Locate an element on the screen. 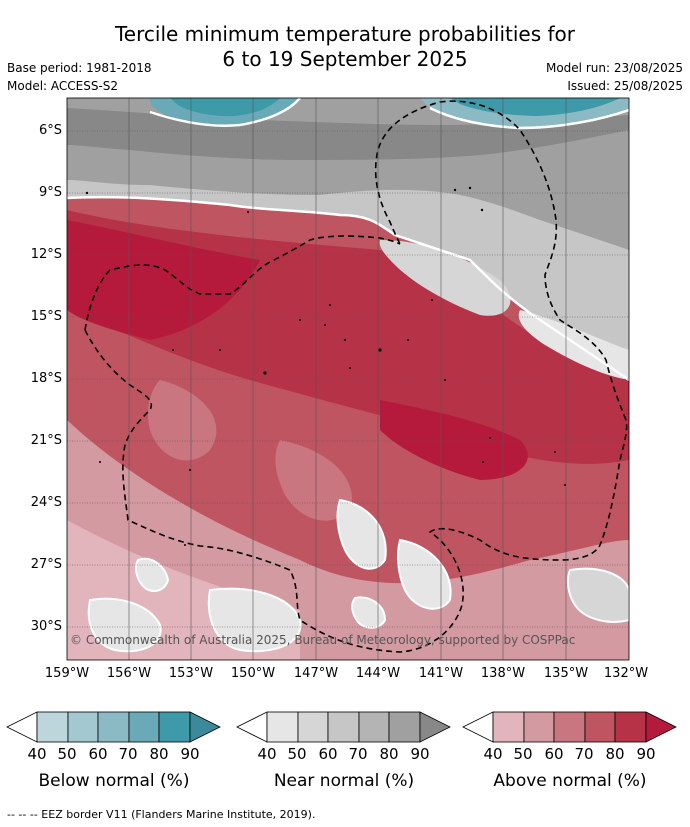  issued-date: Issued: 25/08/2025 is located at coordinates (625, 86).